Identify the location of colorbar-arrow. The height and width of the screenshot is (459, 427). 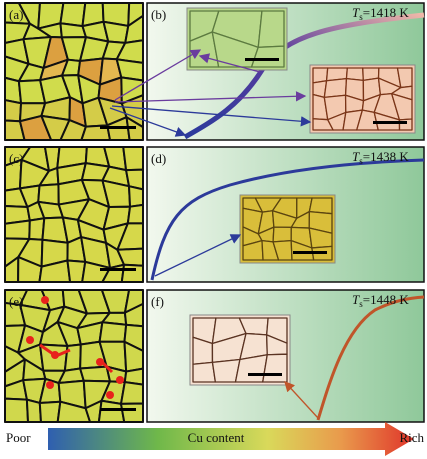
(231, 439).